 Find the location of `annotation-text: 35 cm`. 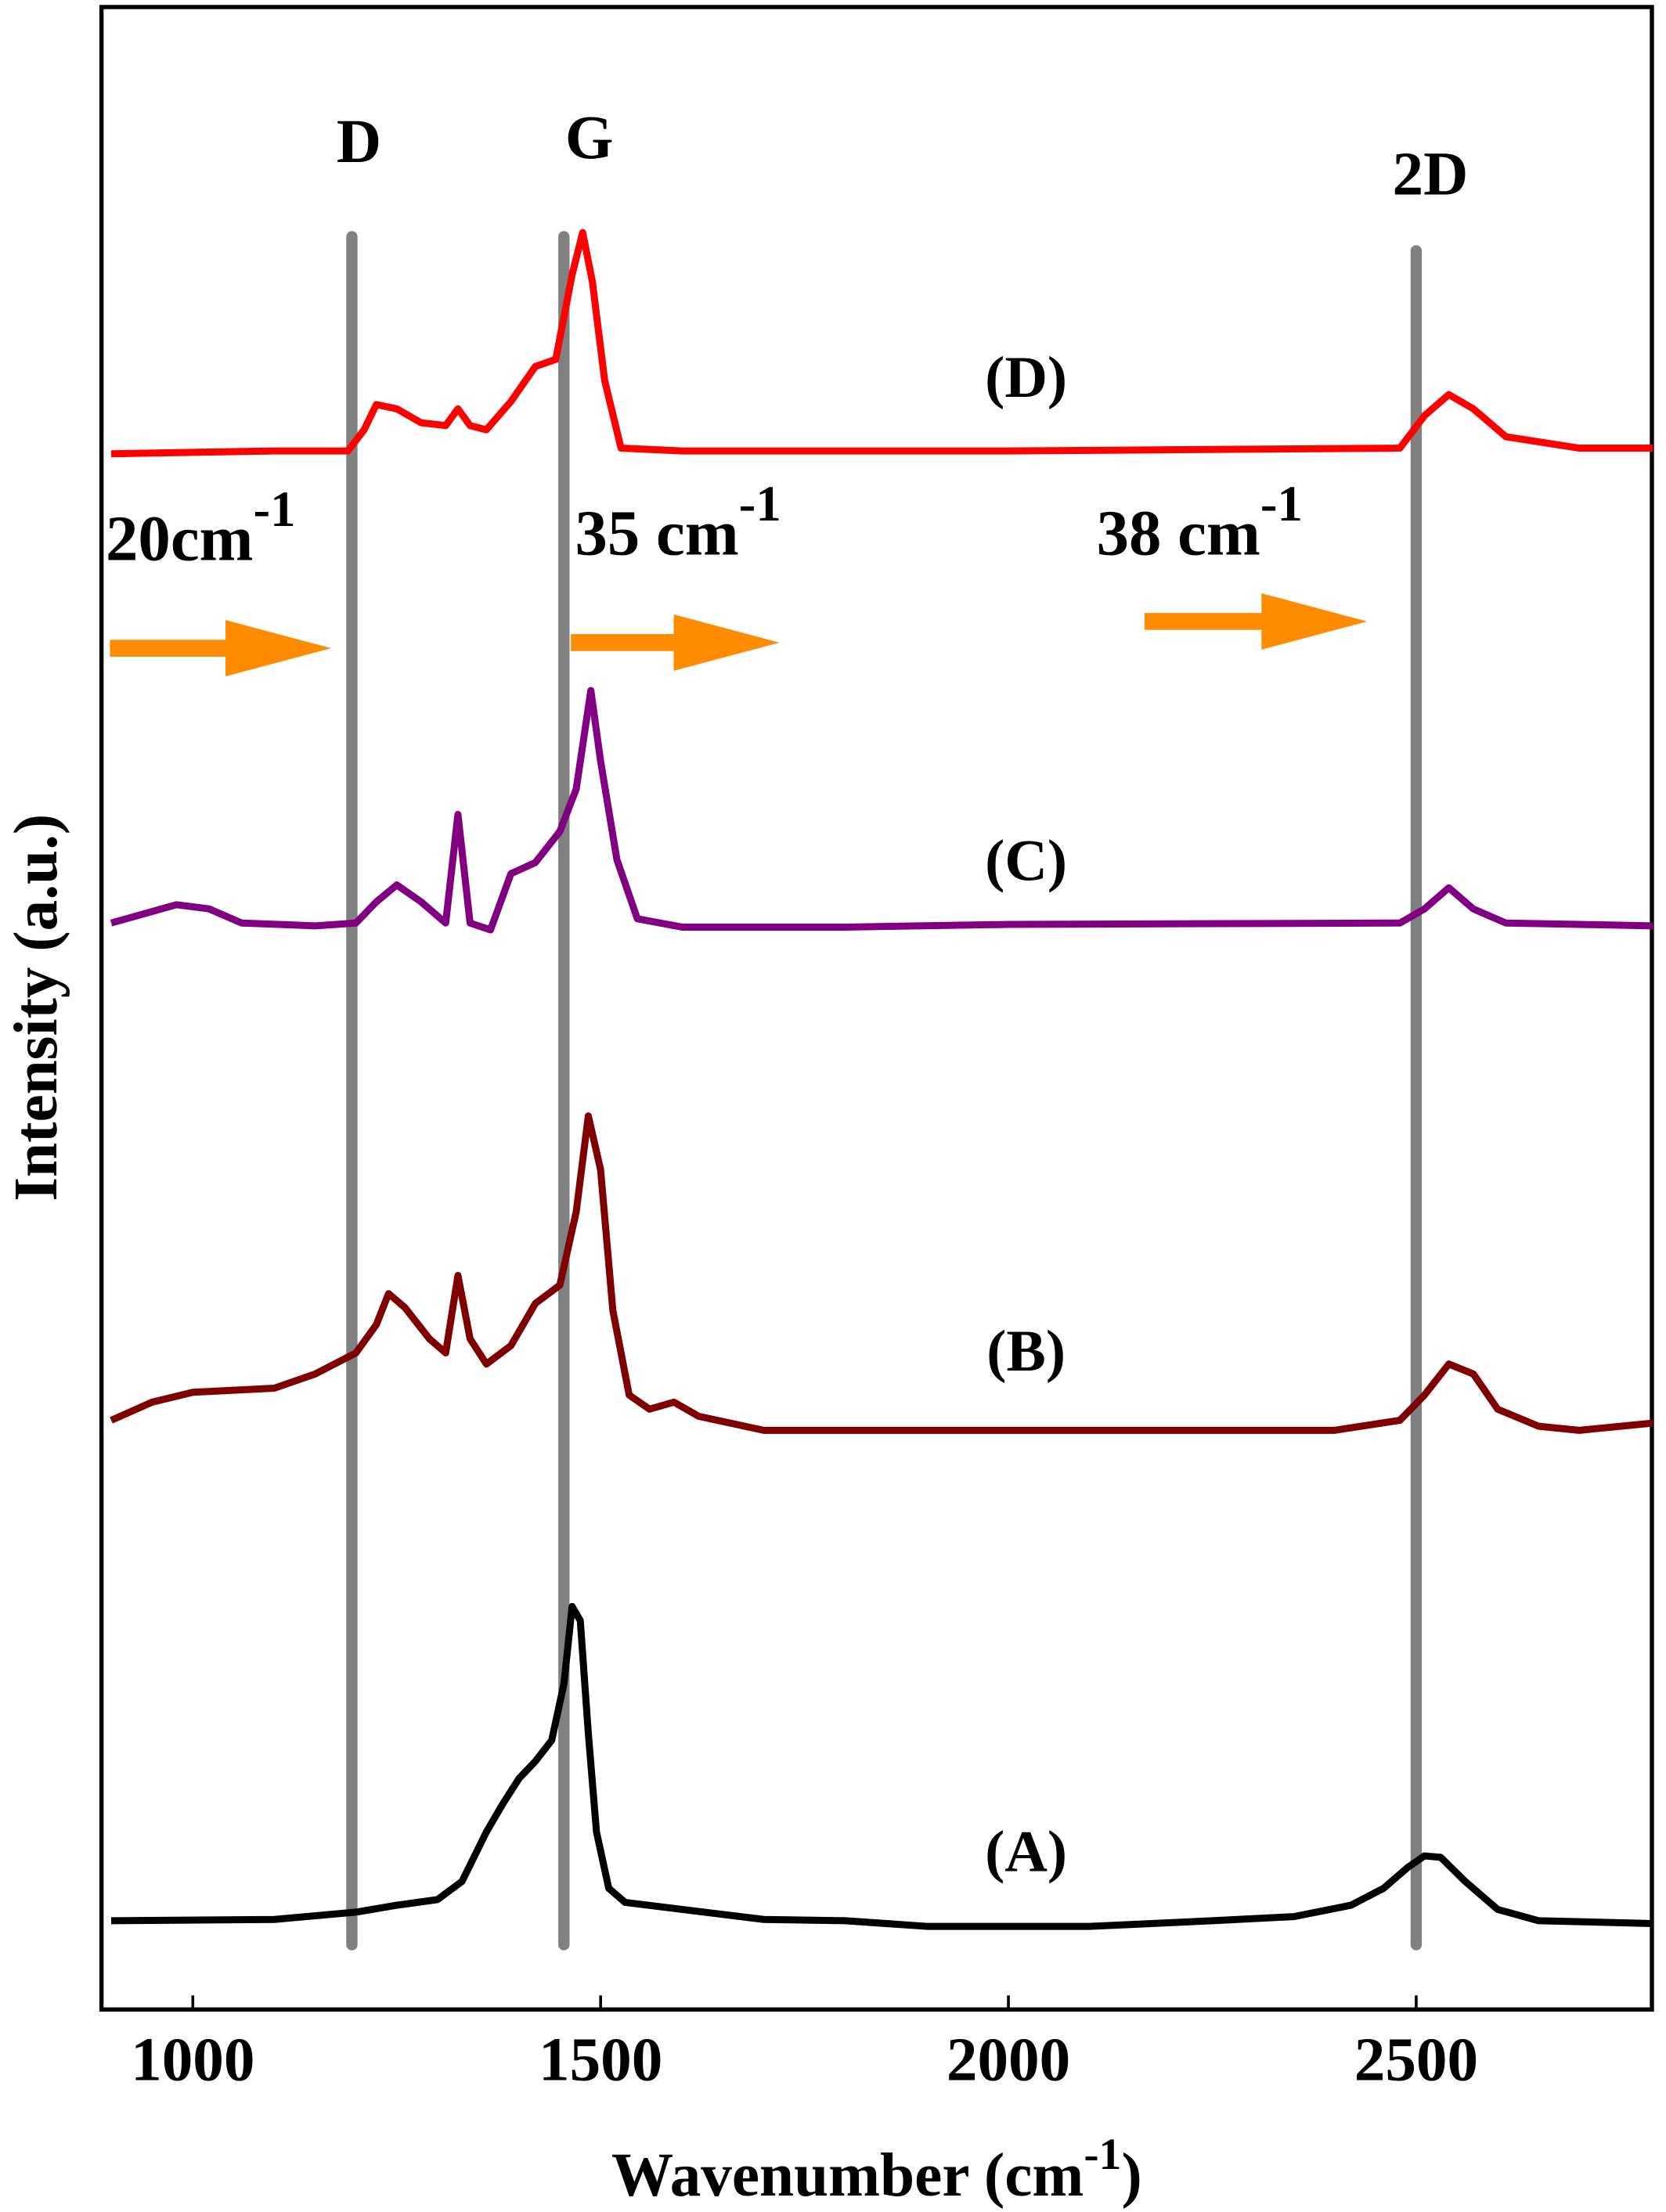

annotation-text: 35 cm is located at coordinates (657, 533).